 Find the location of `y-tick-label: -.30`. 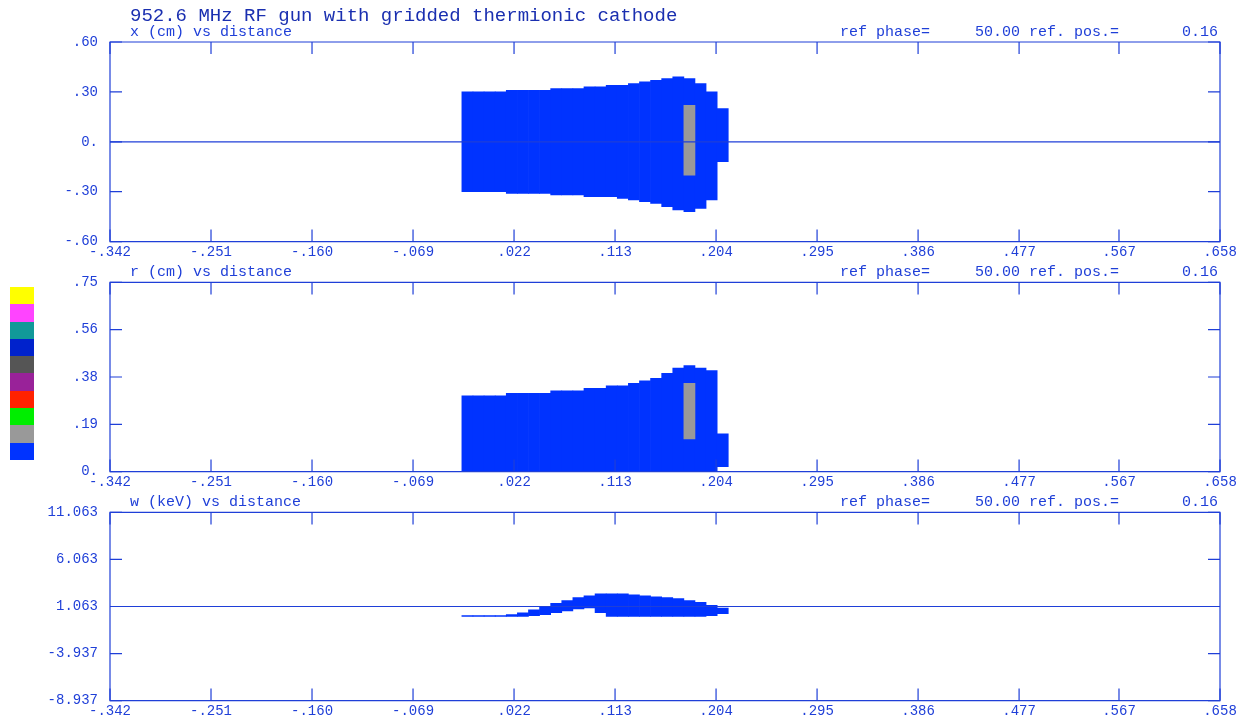

y-tick-label: -.30 is located at coordinates (81, 191).